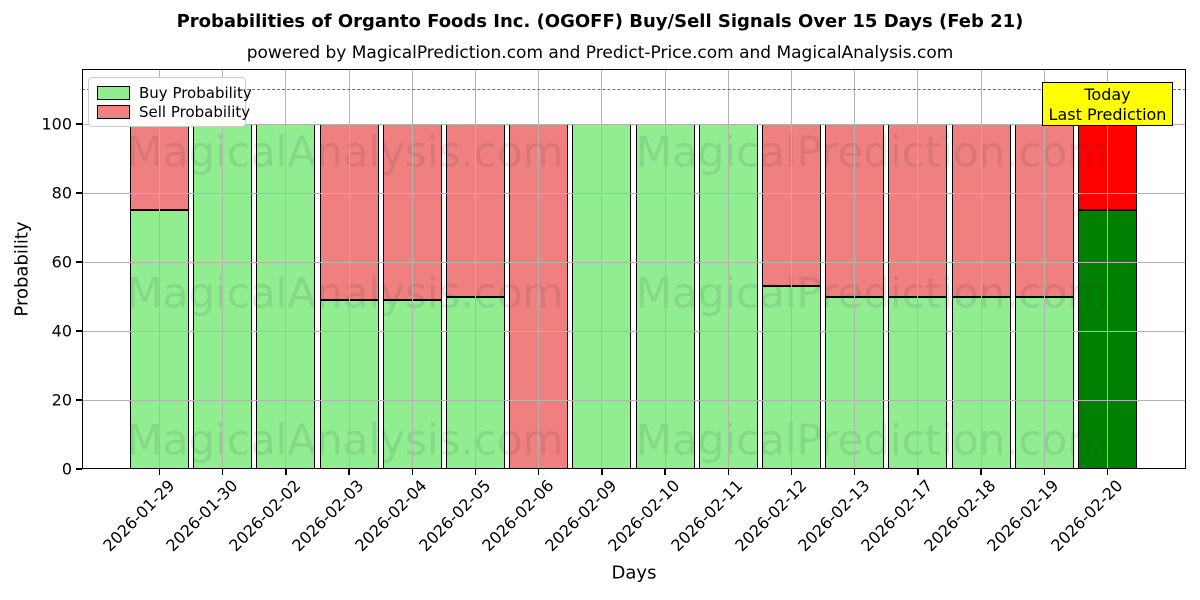 The image size is (1200, 600). What do you see at coordinates (61, 262) in the screenshot?
I see `y-tick-label: 60` at bounding box center [61, 262].